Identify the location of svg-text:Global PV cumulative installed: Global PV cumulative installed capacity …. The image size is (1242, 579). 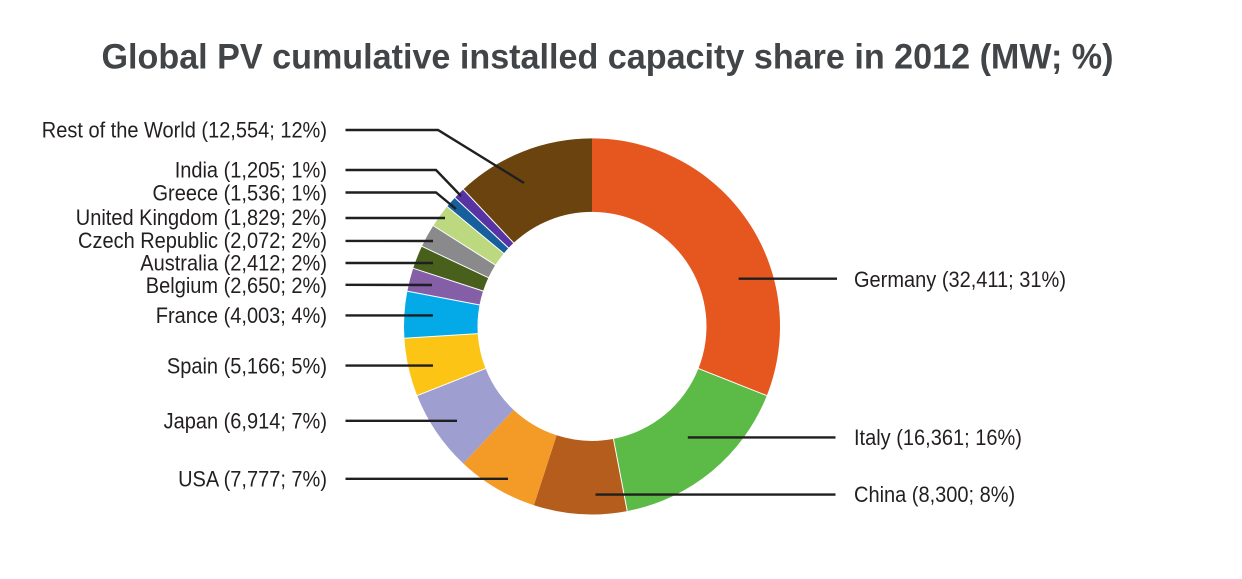
(608, 57).